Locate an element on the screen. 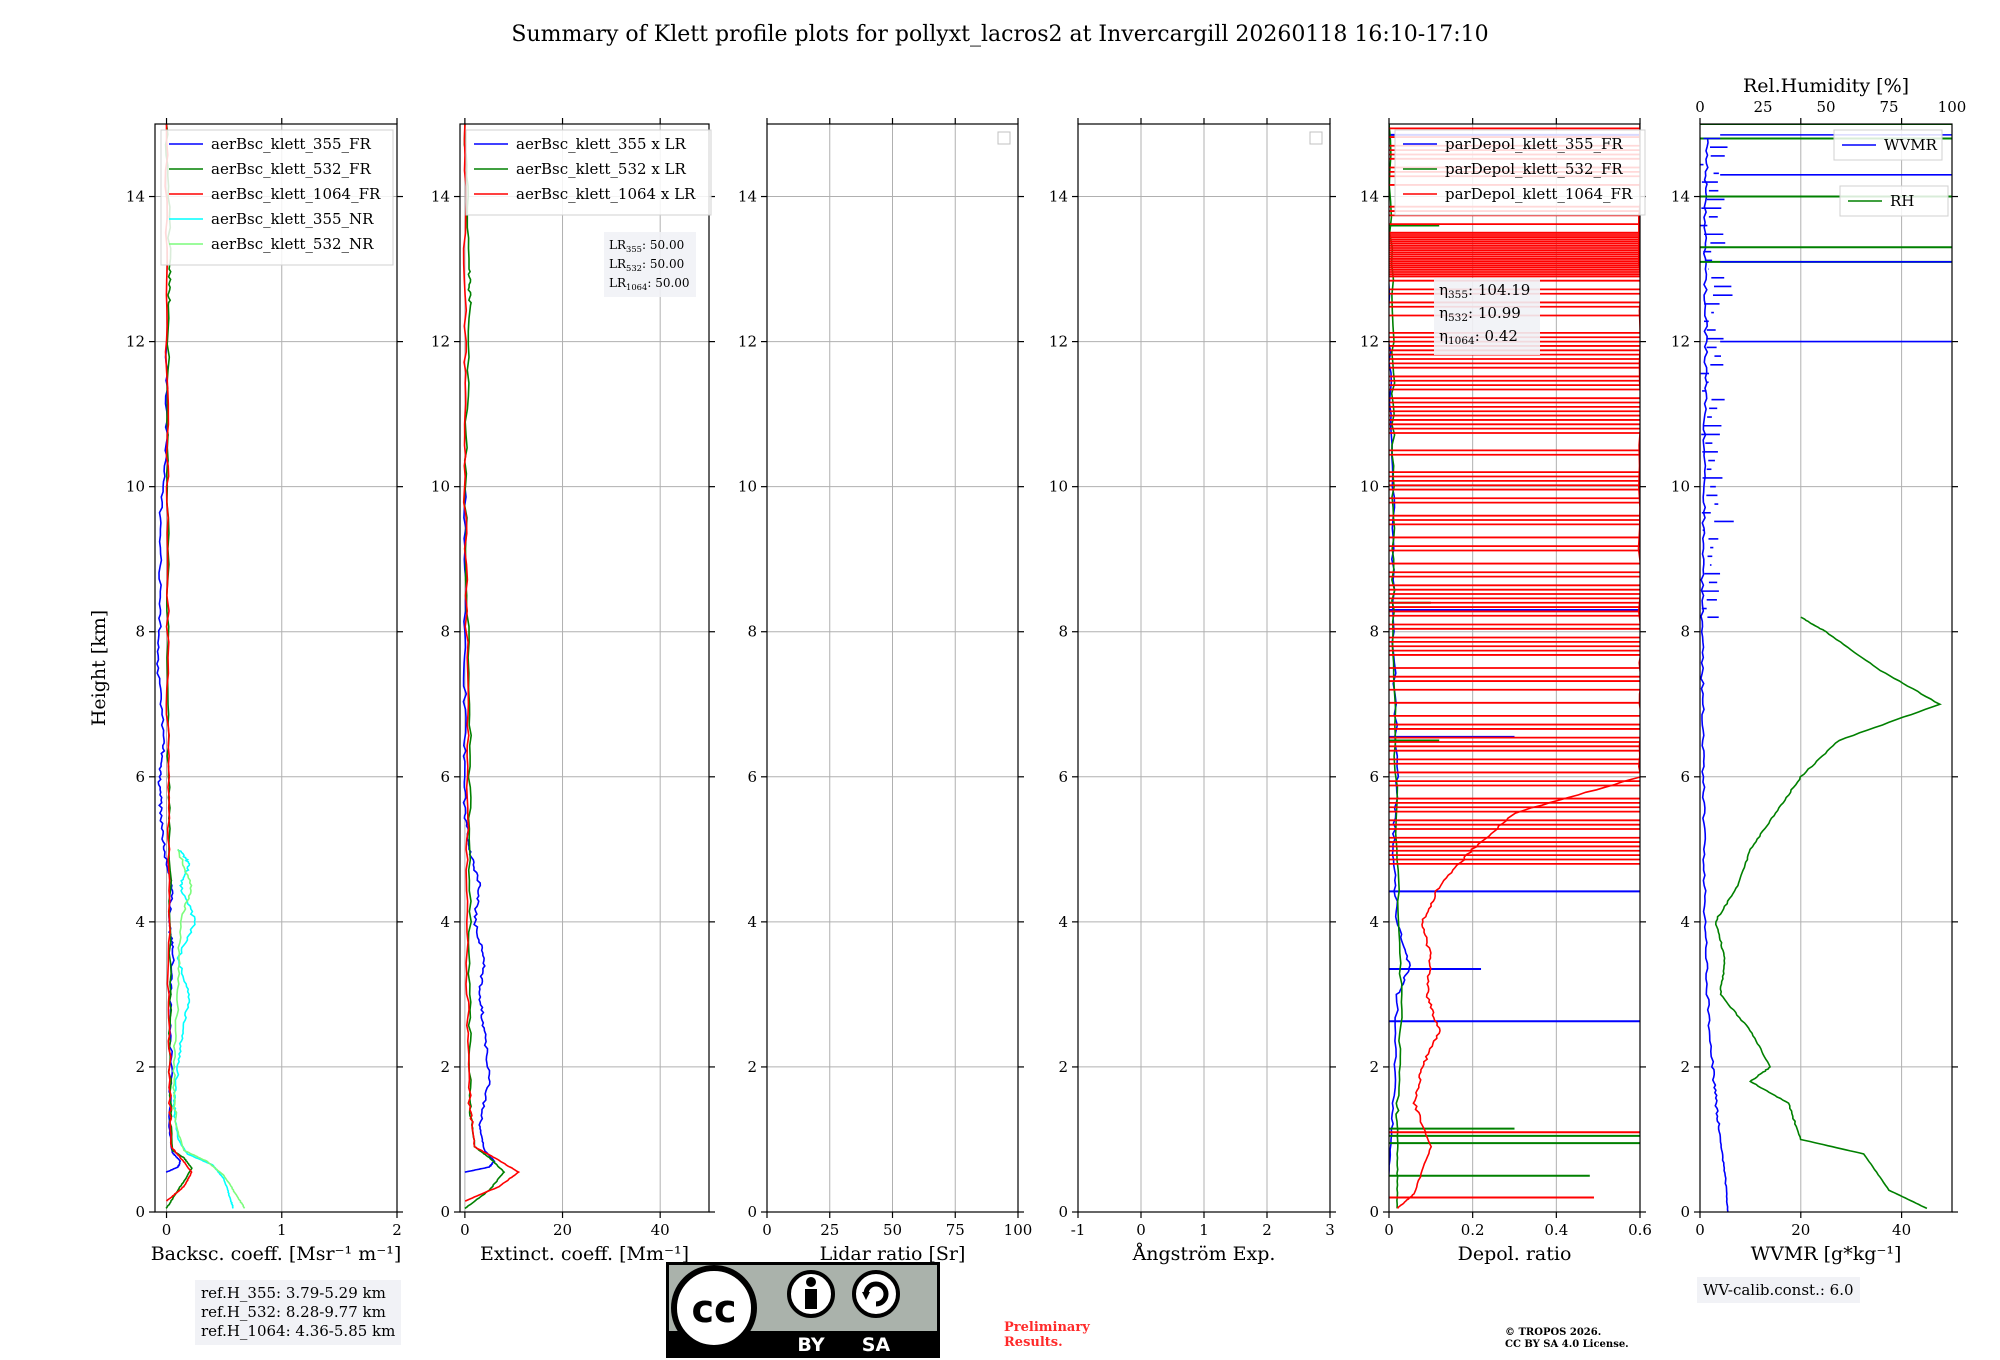 The width and height of the screenshot is (2000, 1360). annotation-line: η1064: 0.42 is located at coordinates (1478, 337).